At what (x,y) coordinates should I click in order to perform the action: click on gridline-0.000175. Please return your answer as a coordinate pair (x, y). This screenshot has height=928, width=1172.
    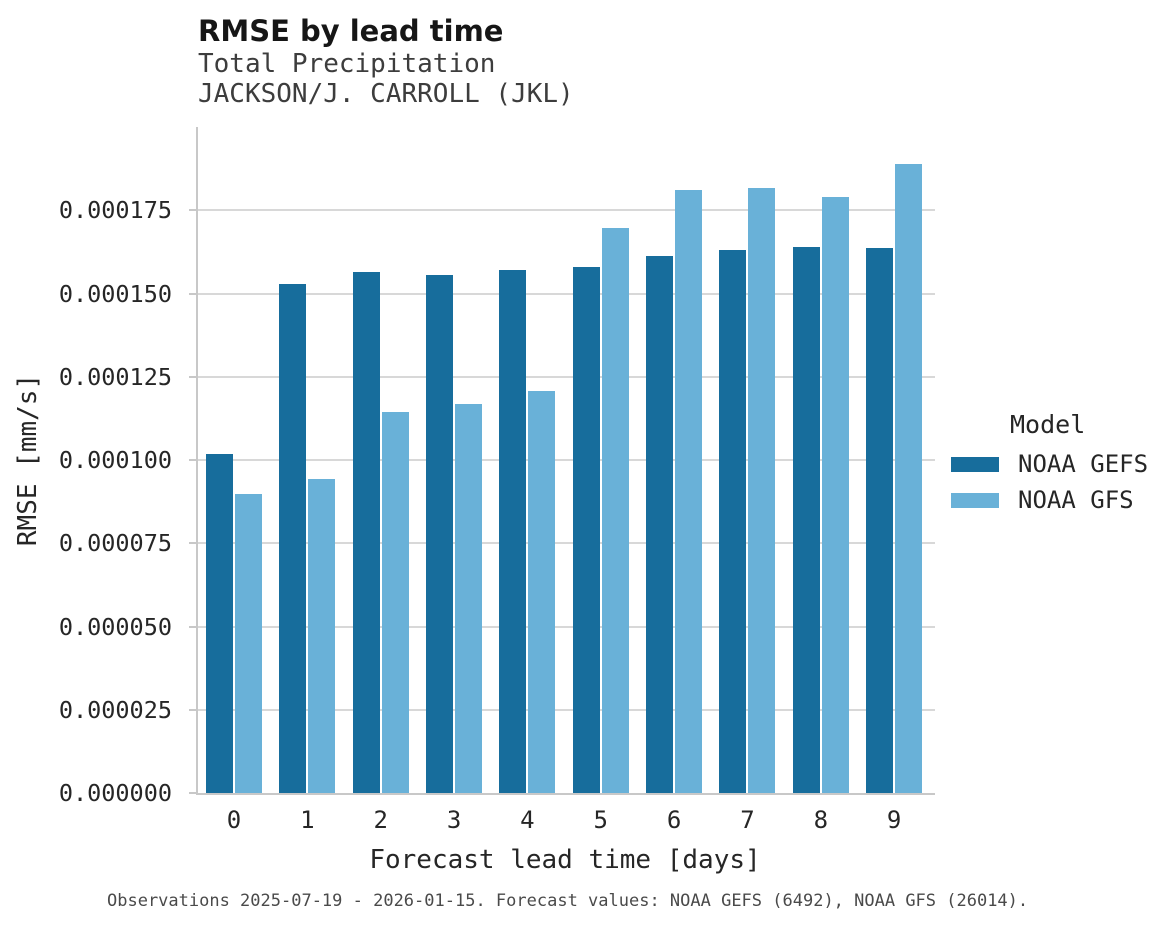
    Looking at the image, I should click on (566, 210).